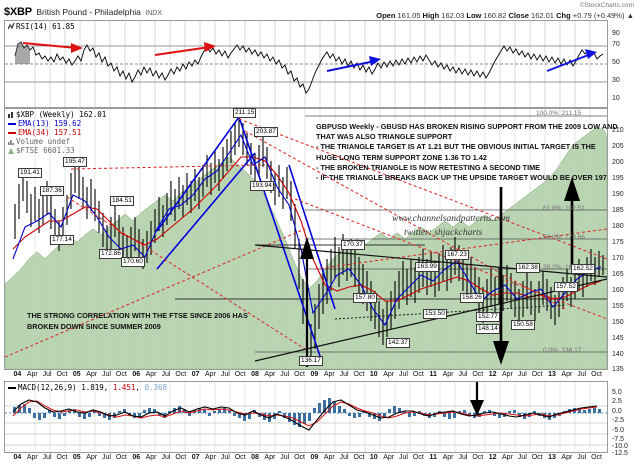  Describe the element at coordinates (17, 374) in the screenshot. I see `x-axis-tick-04: 04` at that location.